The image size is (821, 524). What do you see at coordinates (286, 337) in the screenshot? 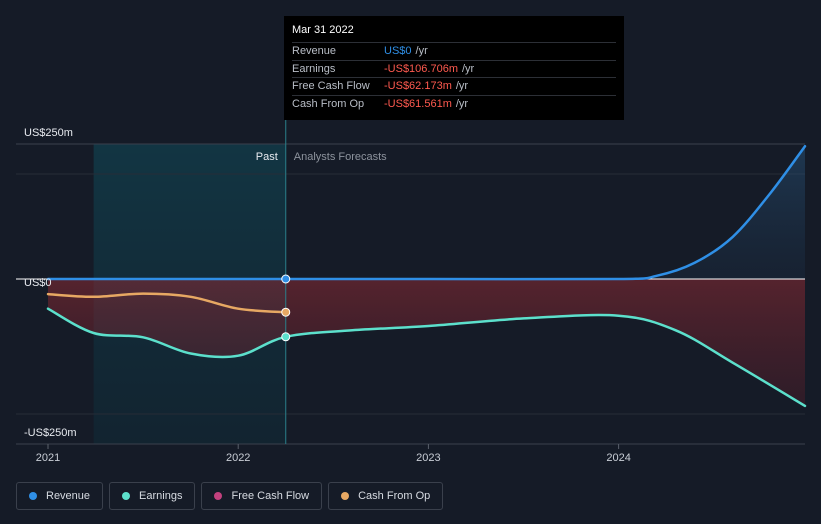
I see `earnings-marker` at bounding box center [286, 337].